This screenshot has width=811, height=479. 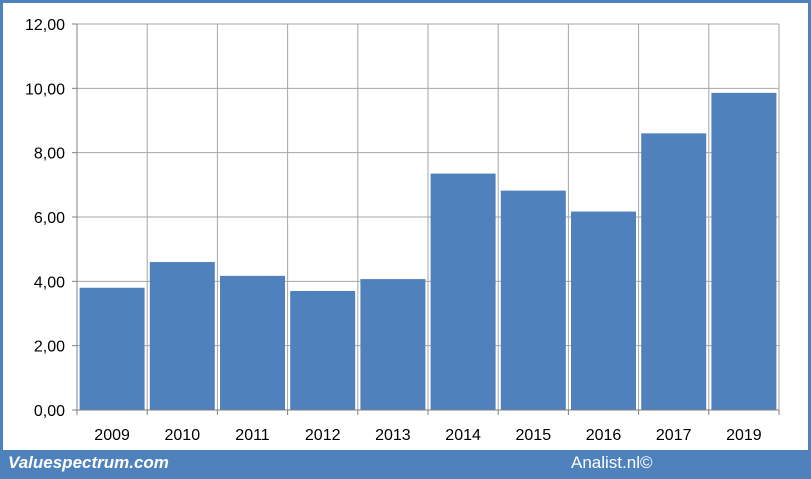 I want to click on y-tick-label: 10,00, so click(x=45, y=89).